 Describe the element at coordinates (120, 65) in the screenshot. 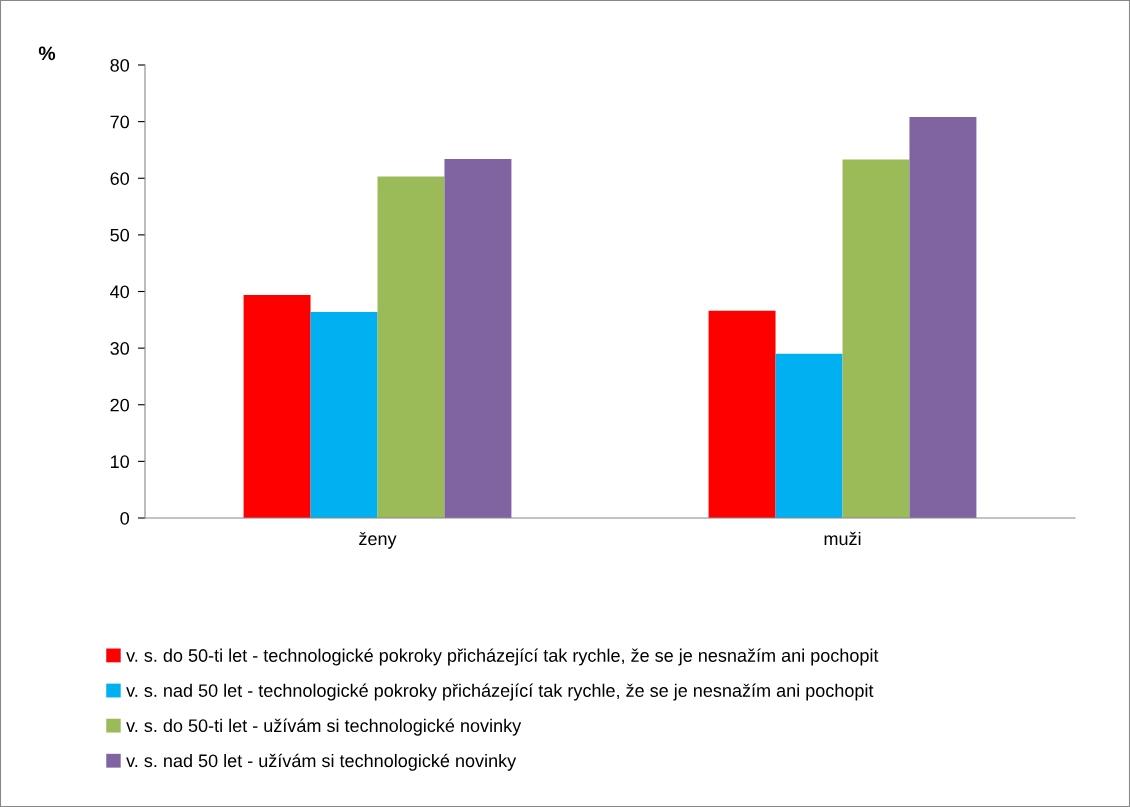

I see `y-tick-label: 80` at that location.